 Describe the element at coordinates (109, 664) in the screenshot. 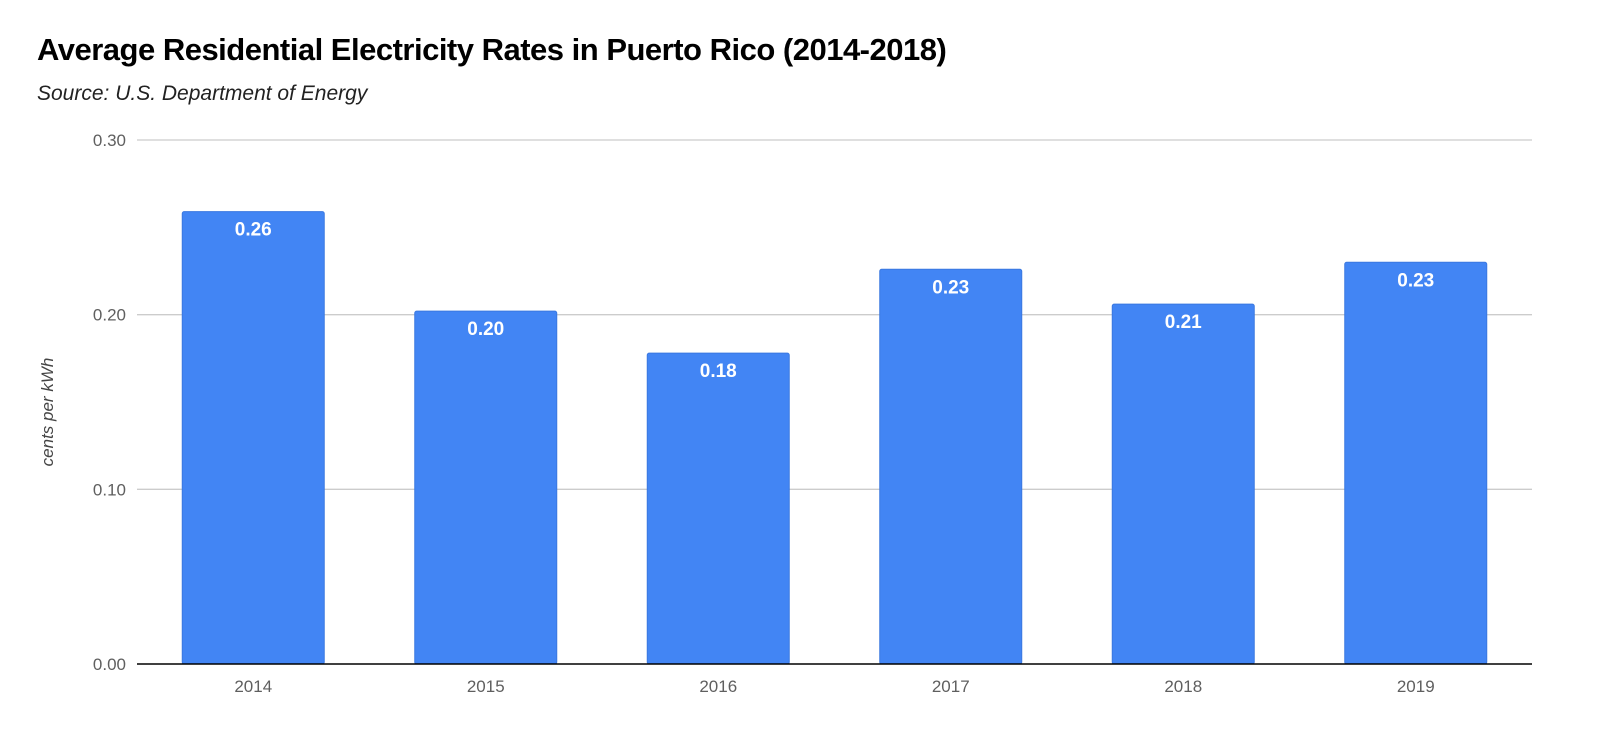

I see `y-tick-label: 0.00` at that location.